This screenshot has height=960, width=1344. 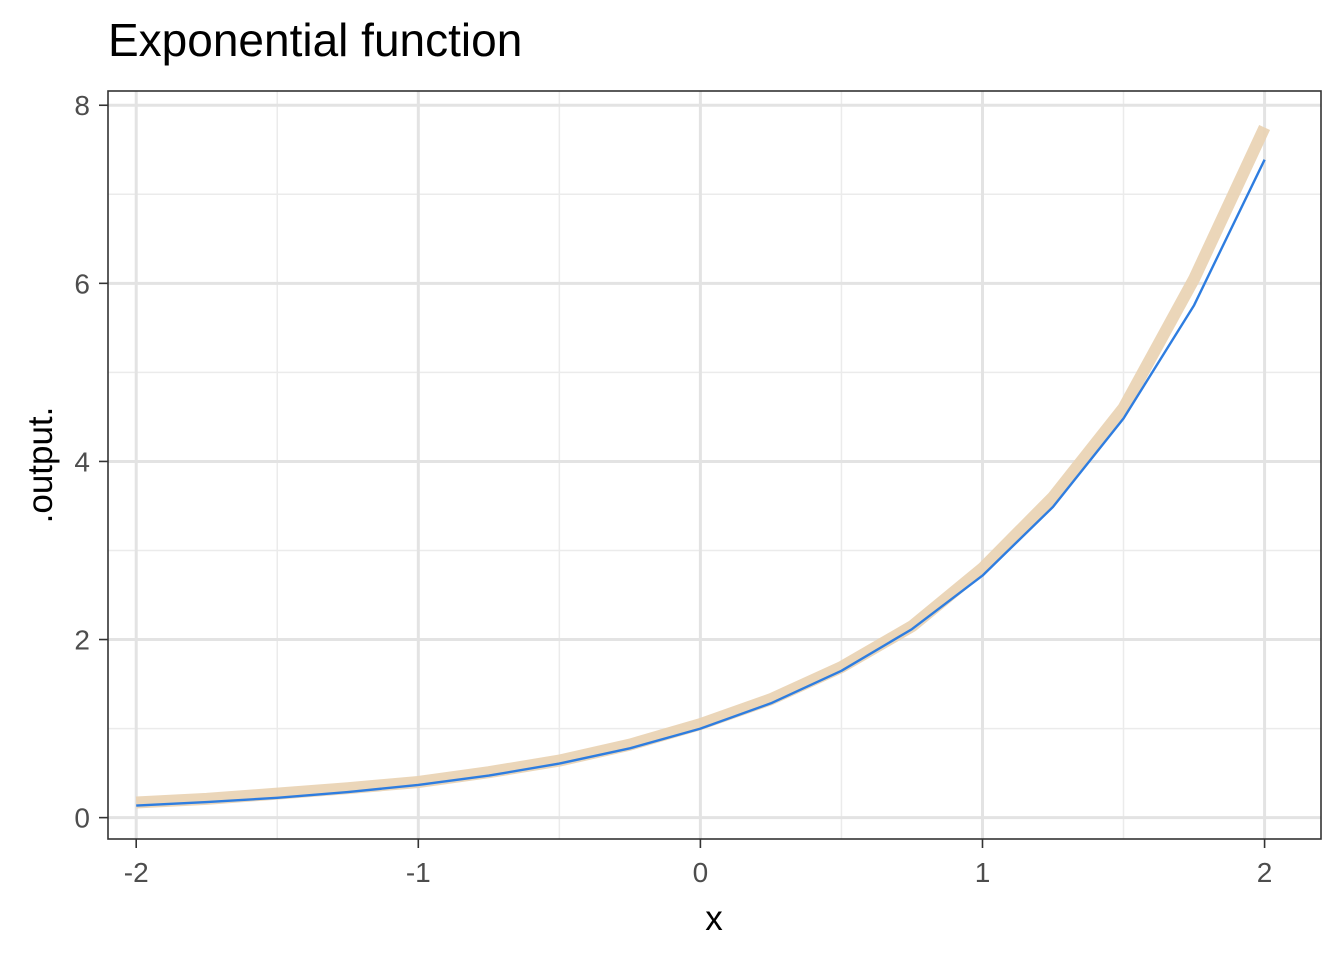 What do you see at coordinates (91, 462) in the screenshot?
I see `y-axis: 0 2 4 6 8` at bounding box center [91, 462].